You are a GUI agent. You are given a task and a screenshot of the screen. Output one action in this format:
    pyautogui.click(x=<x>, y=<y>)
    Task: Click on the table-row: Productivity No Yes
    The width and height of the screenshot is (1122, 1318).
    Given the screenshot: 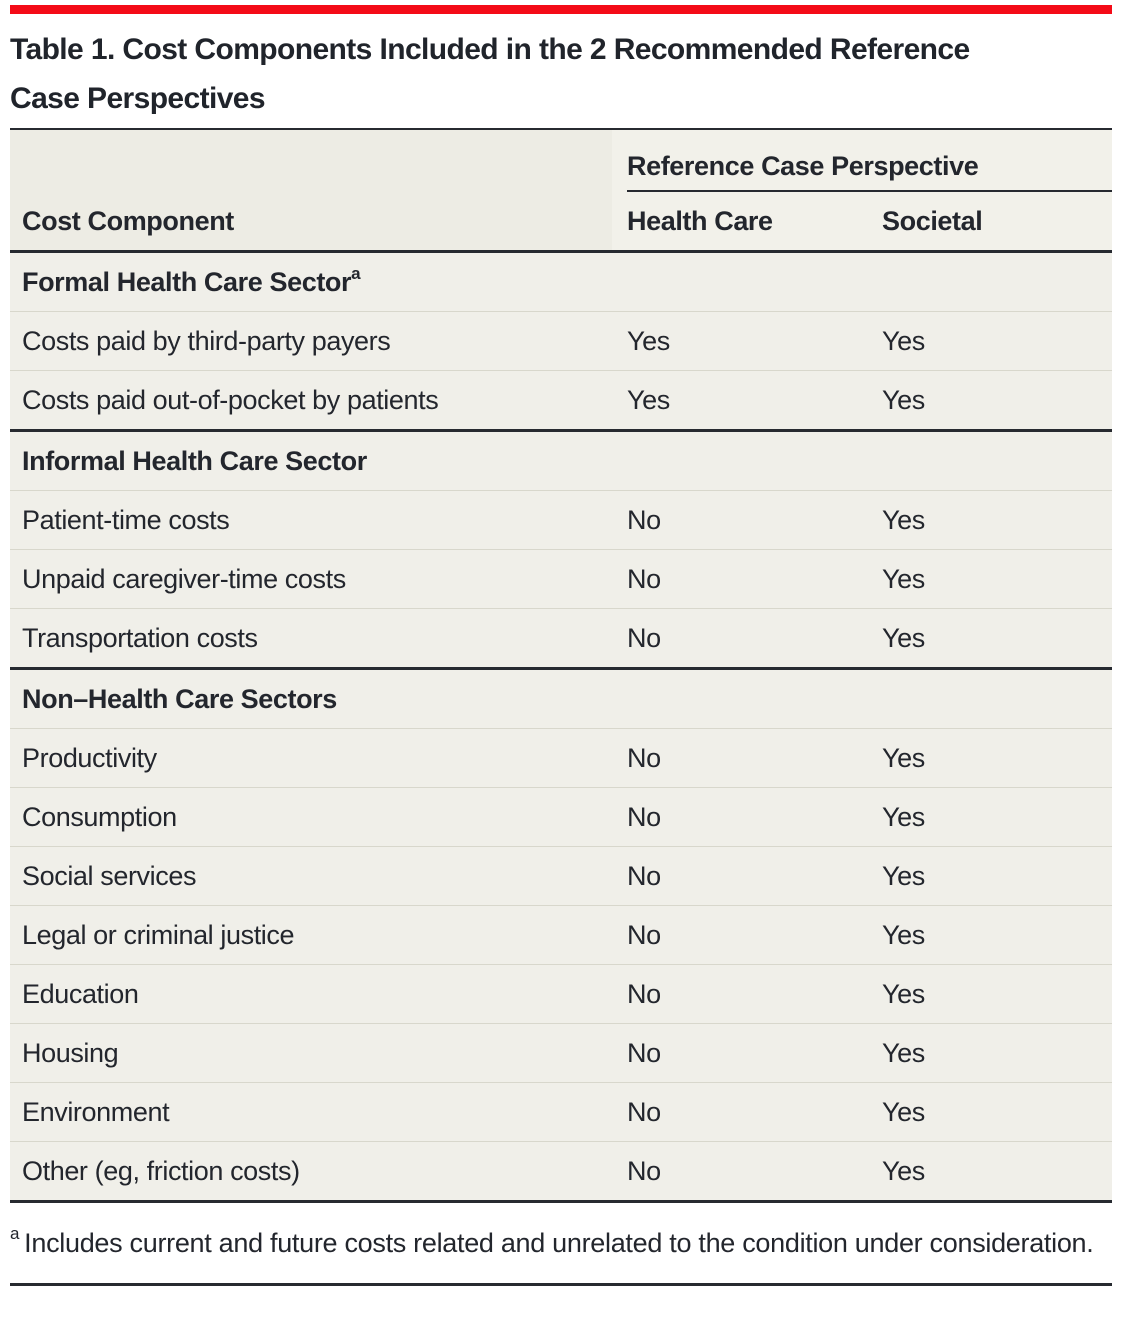 What is the action you would take?
    pyautogui.click(x=561, y=758)
    